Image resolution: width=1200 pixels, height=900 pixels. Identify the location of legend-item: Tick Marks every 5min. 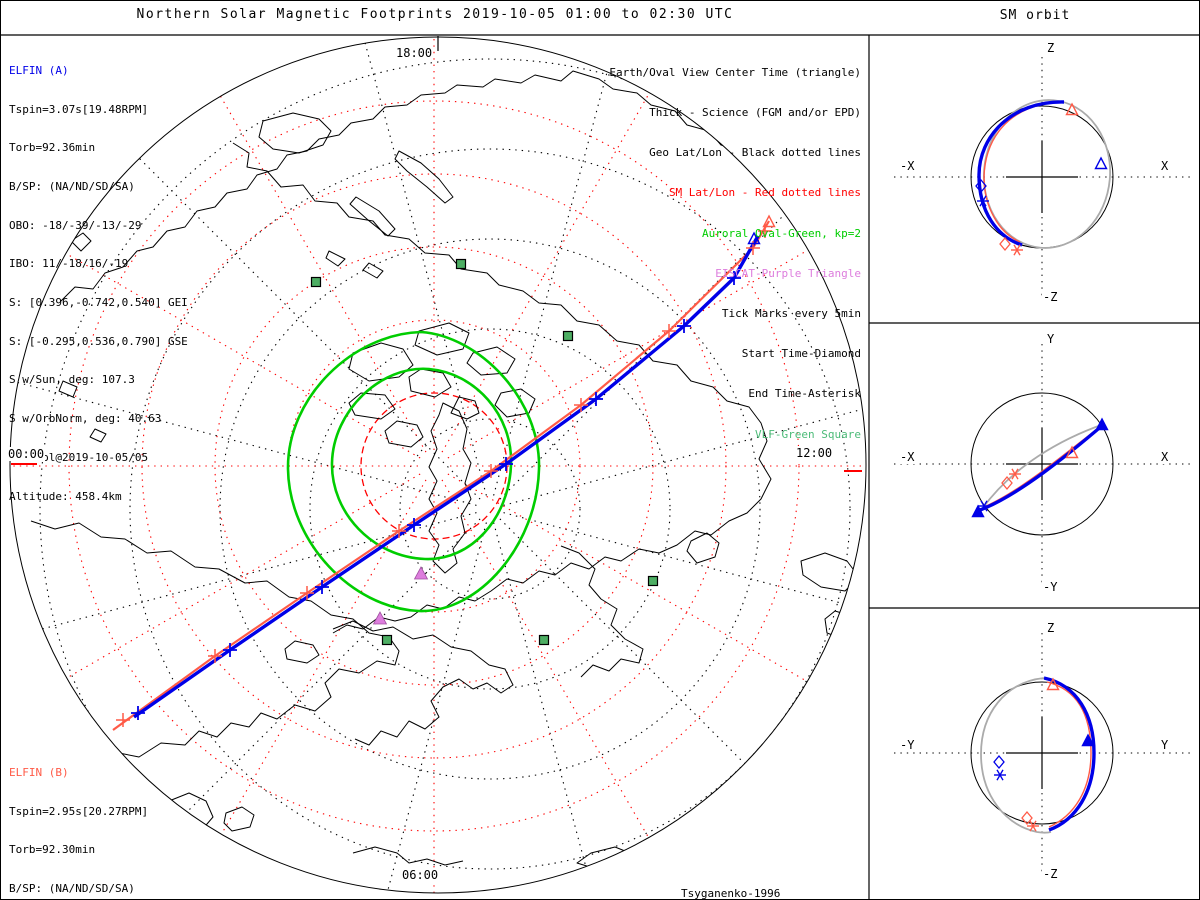
(791, 314).